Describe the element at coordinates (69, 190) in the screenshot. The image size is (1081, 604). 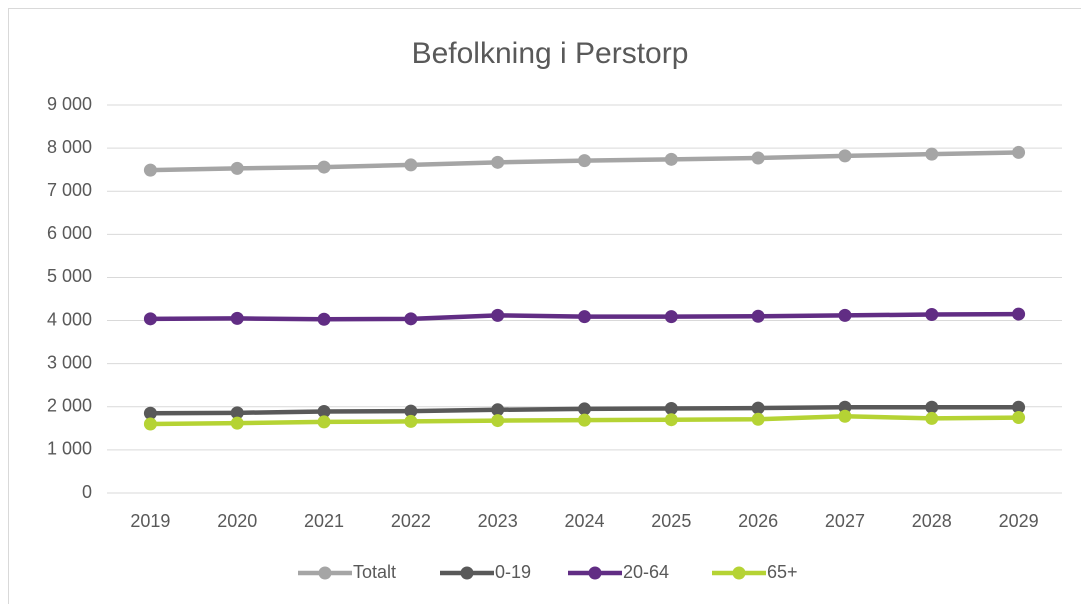
I see `y-tick-label: 7 000` at that location.